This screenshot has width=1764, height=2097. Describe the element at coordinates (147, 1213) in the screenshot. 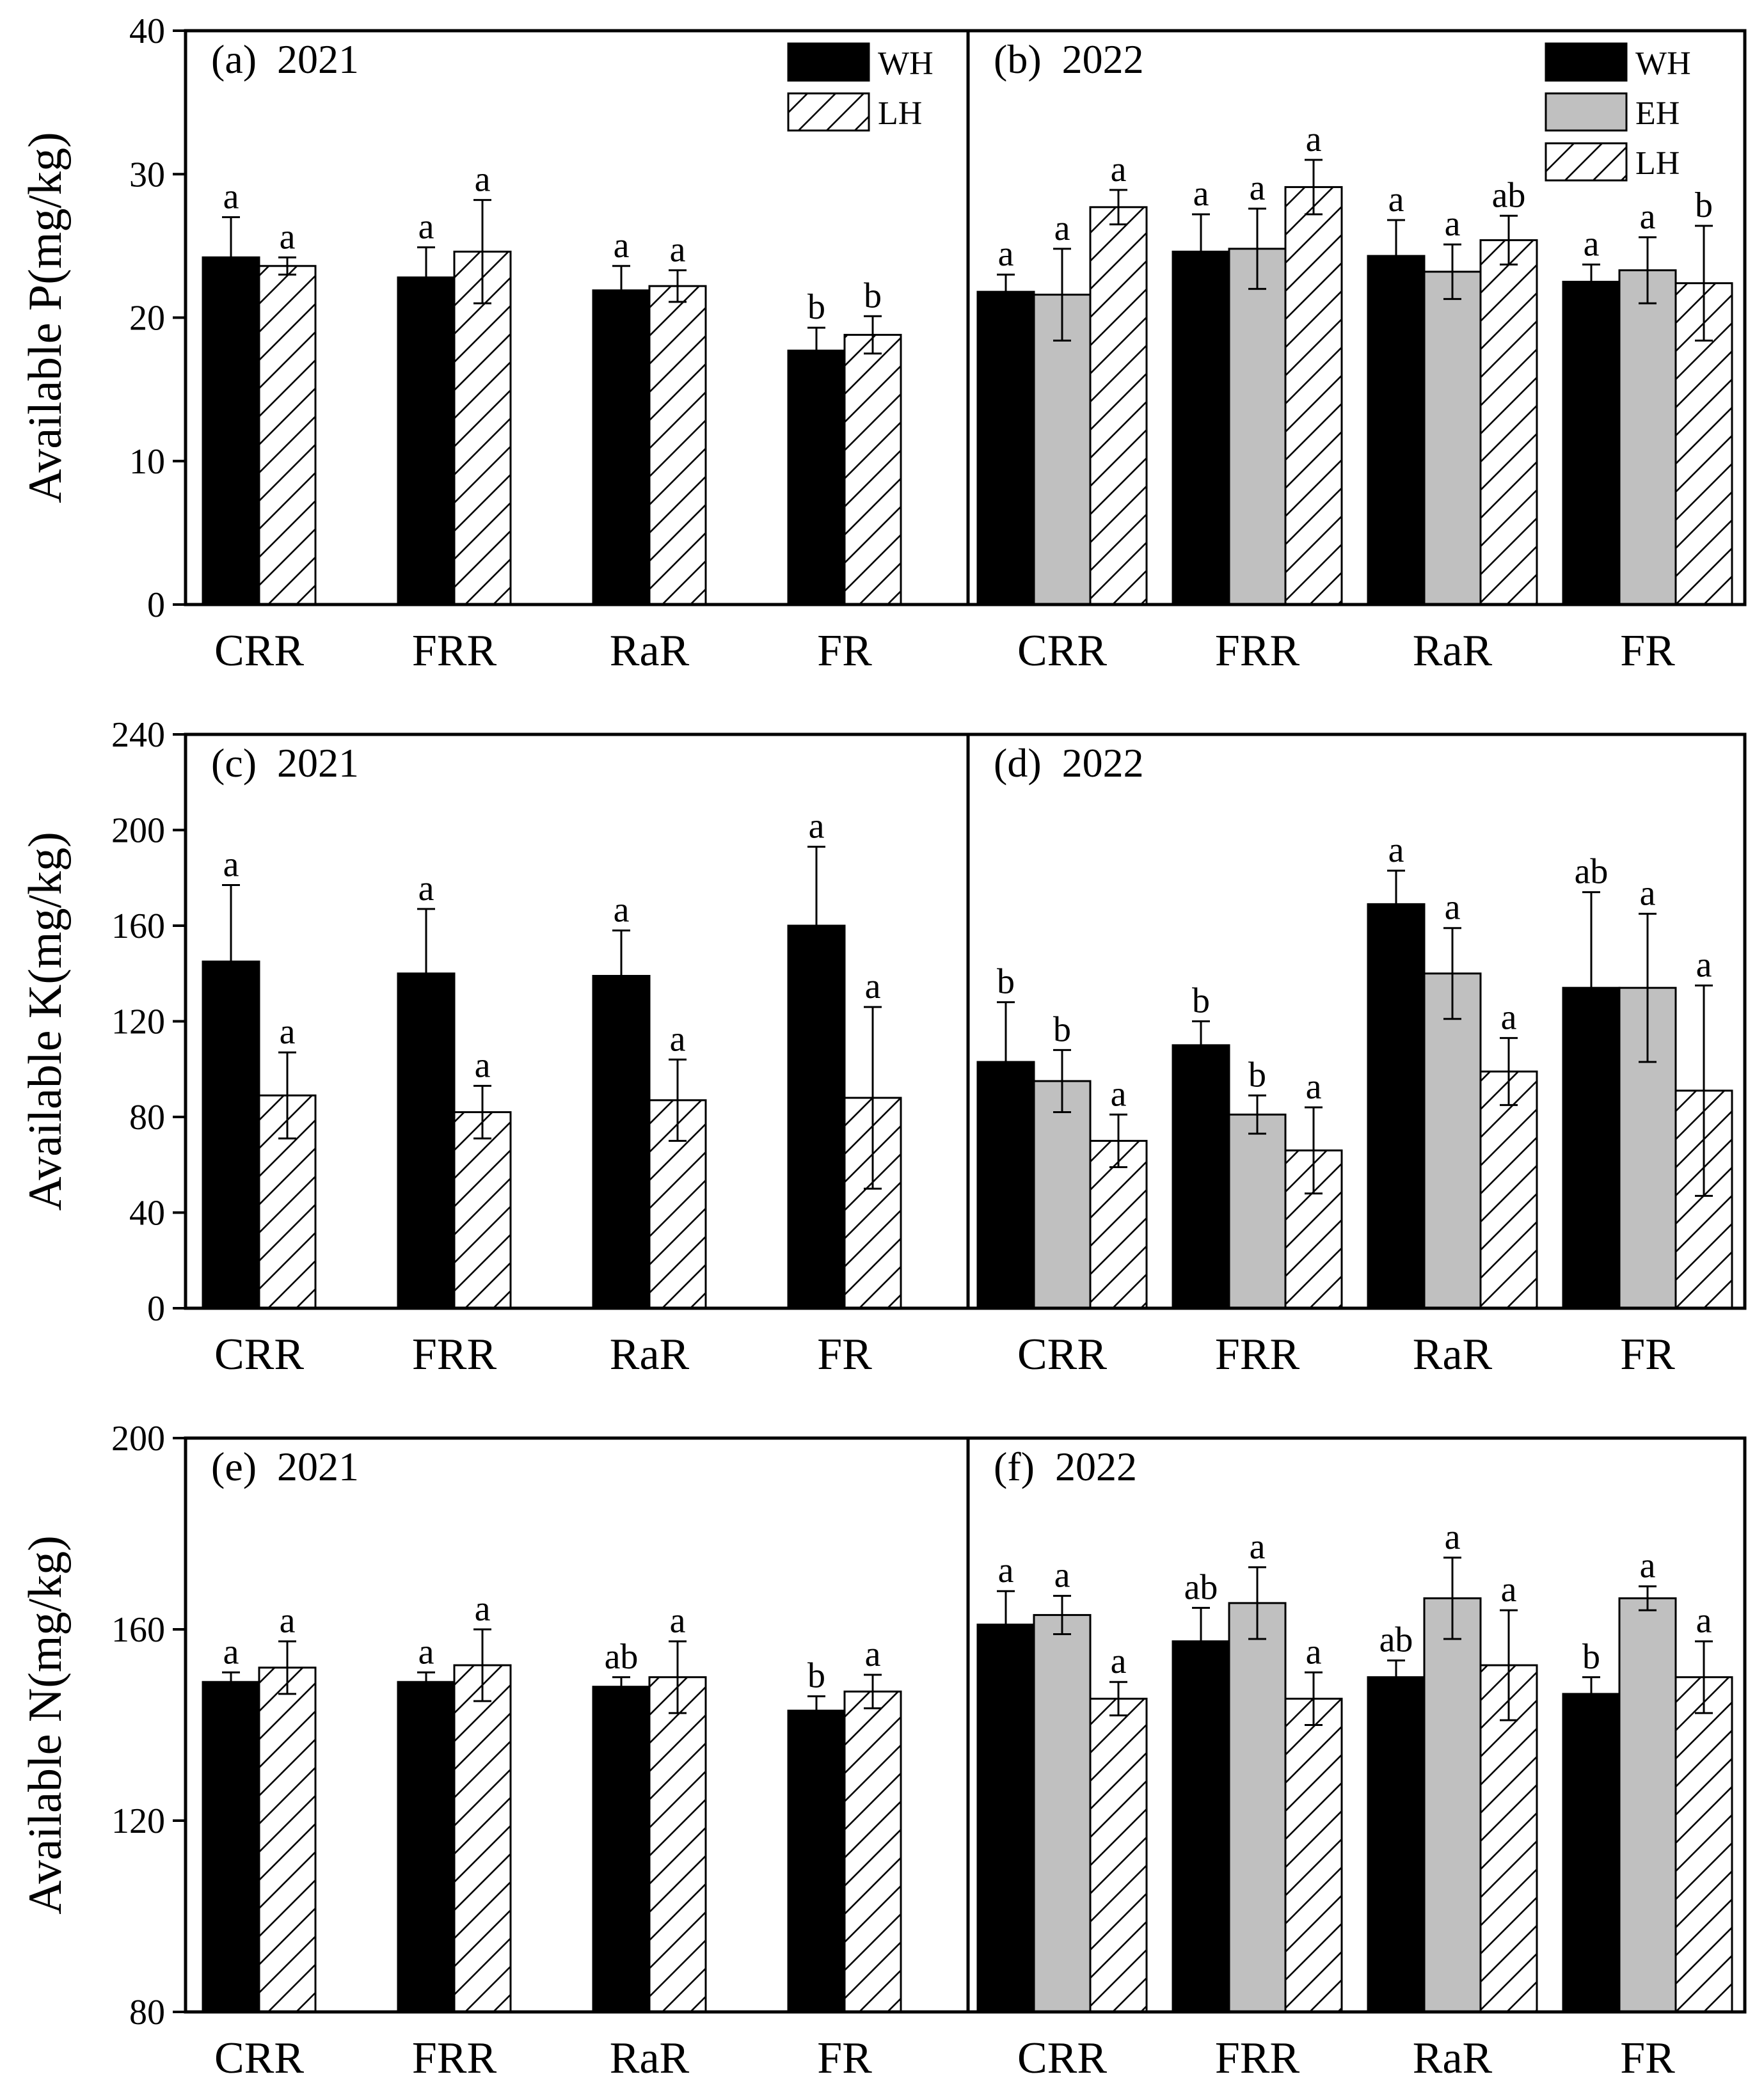

I see `y-tick-label: 40` at that location.